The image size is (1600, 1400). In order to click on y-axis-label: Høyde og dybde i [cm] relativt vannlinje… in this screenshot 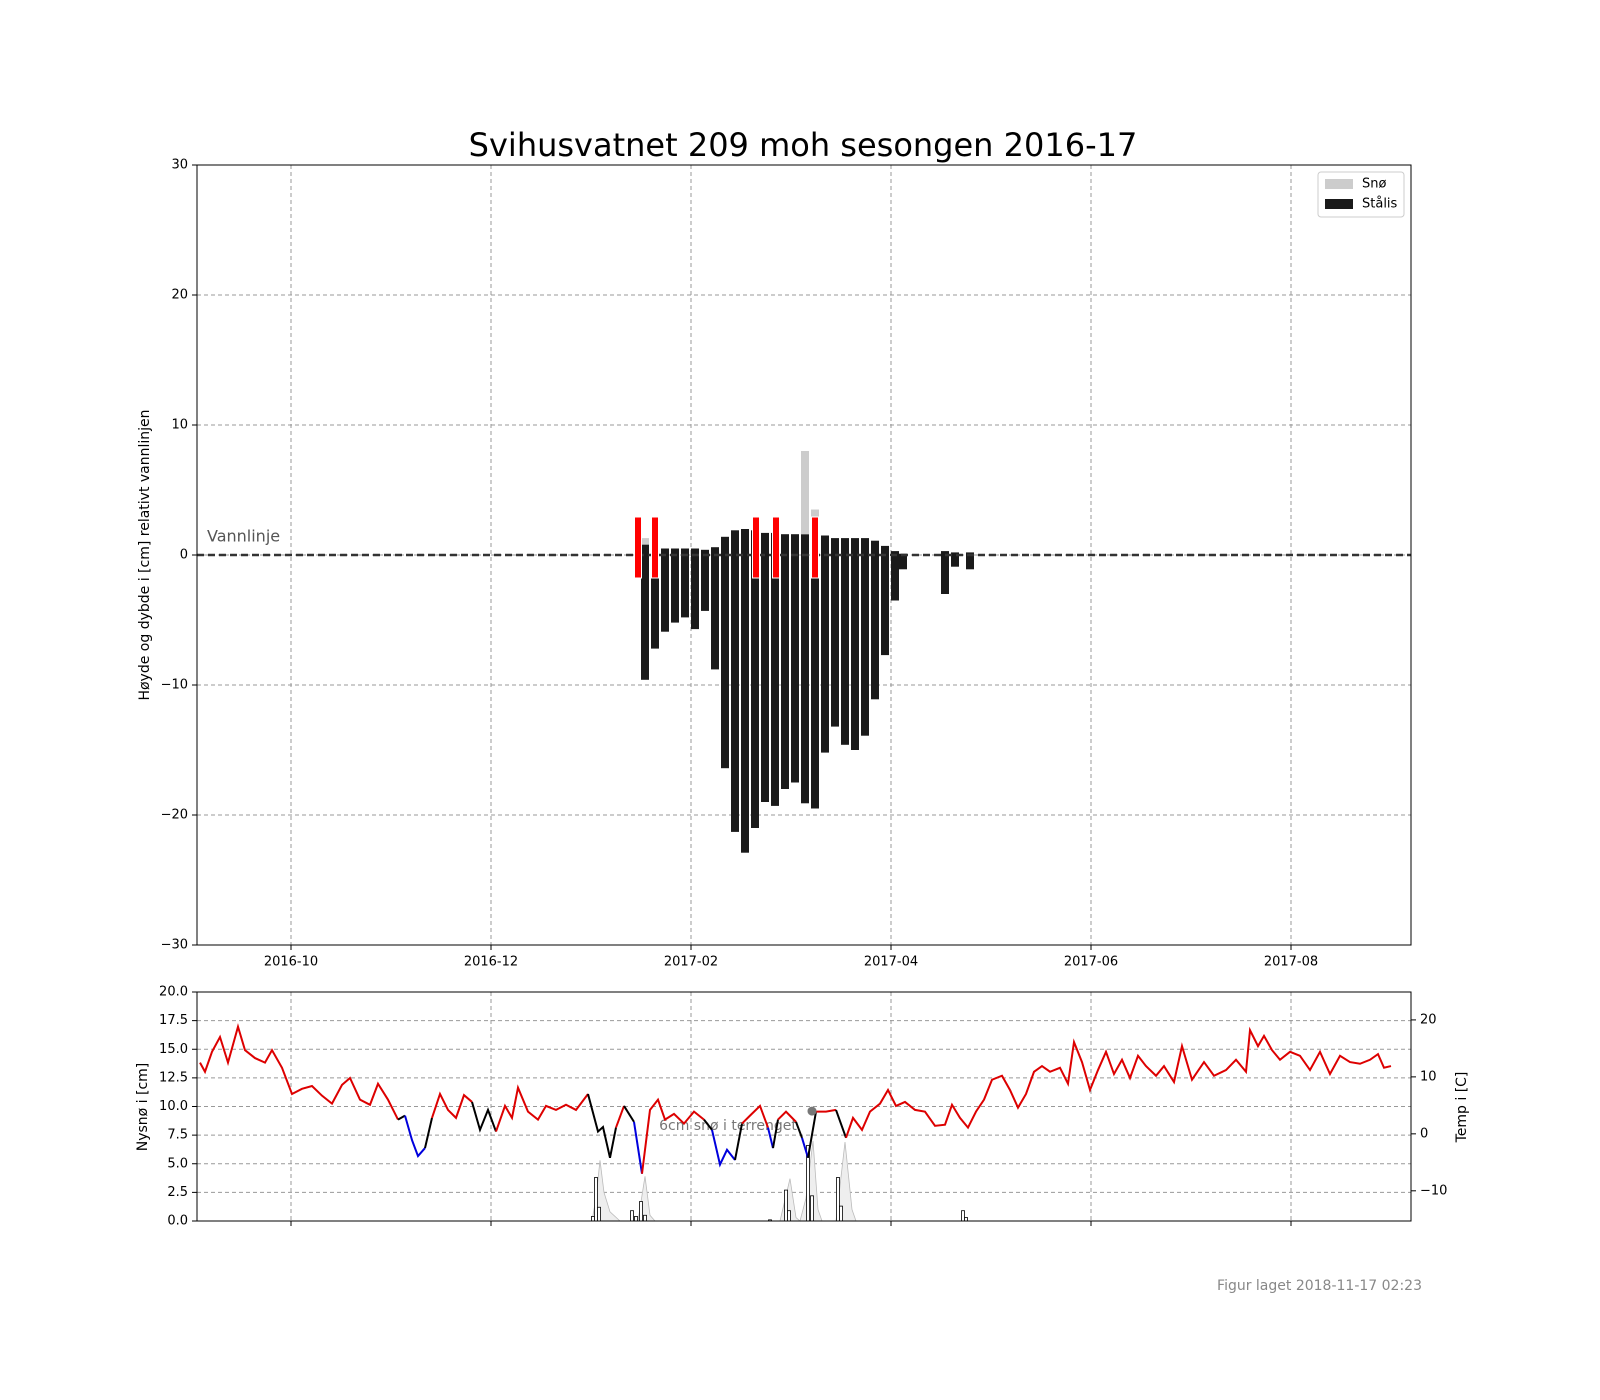, I will do `click(145, 554)`.